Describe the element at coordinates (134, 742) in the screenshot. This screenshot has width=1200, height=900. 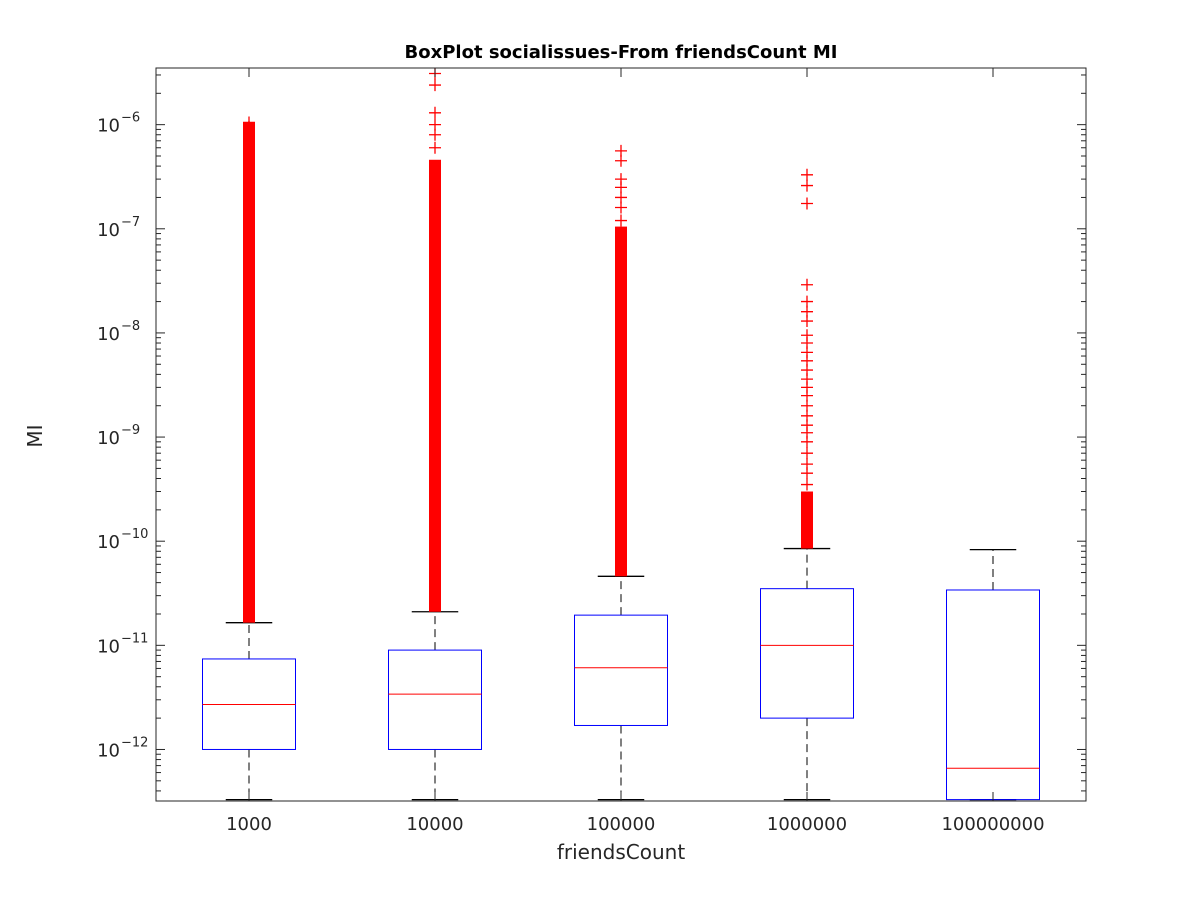
I see `y-tick-exponent: −12` at that location.